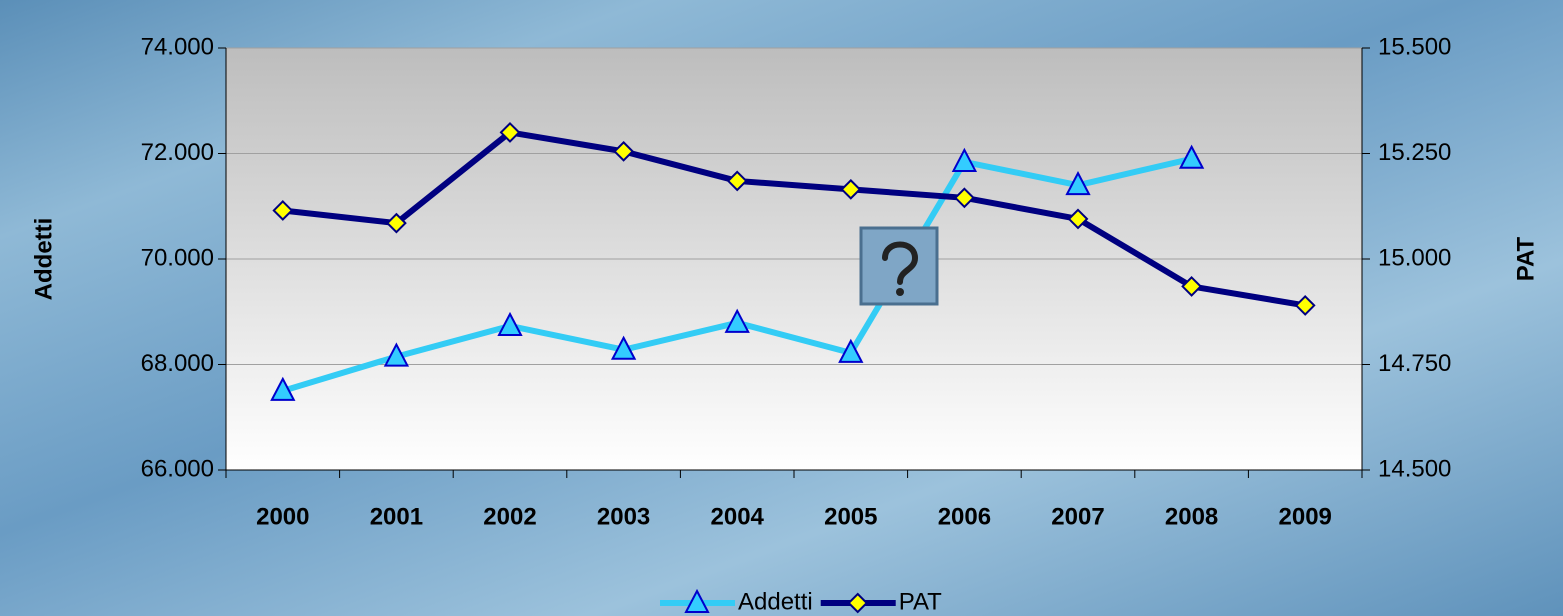 Image resolution: width=1563 pixels, height=616 pixels. I want to click on help-icon-dot, so click(900, 292).